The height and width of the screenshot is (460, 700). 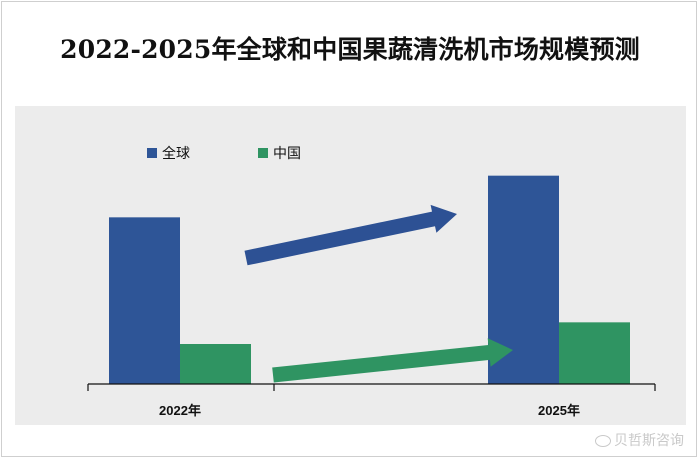 What do you see at coordinates (176, 153) in the screenshot?
I see `legend-label-0: 全球` at bounding box center [176, 153].